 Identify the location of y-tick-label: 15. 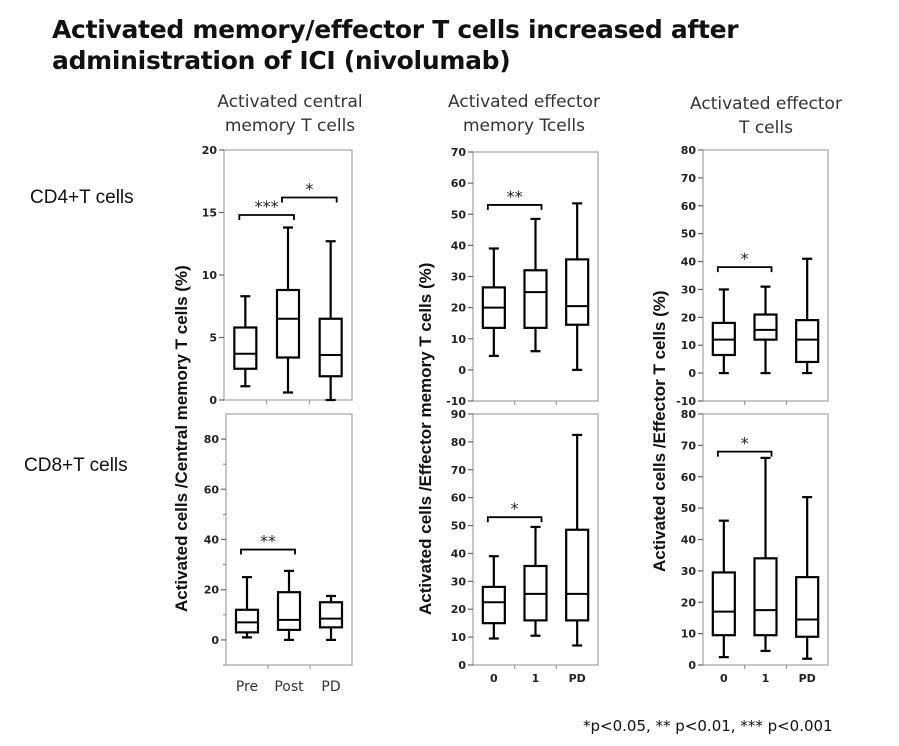
(209, 213).